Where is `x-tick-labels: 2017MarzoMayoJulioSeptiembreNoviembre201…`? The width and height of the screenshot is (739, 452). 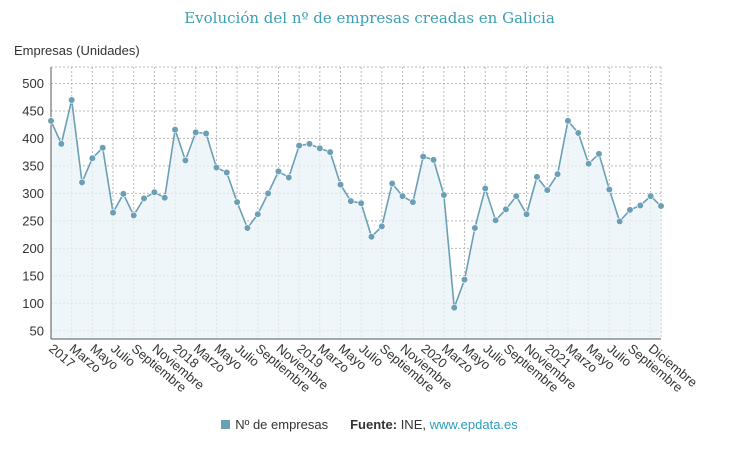 x-tick-labels: 2017MarzoMayoJulioSeptiembreNoviembre201… is located at coordinates (373, 368).